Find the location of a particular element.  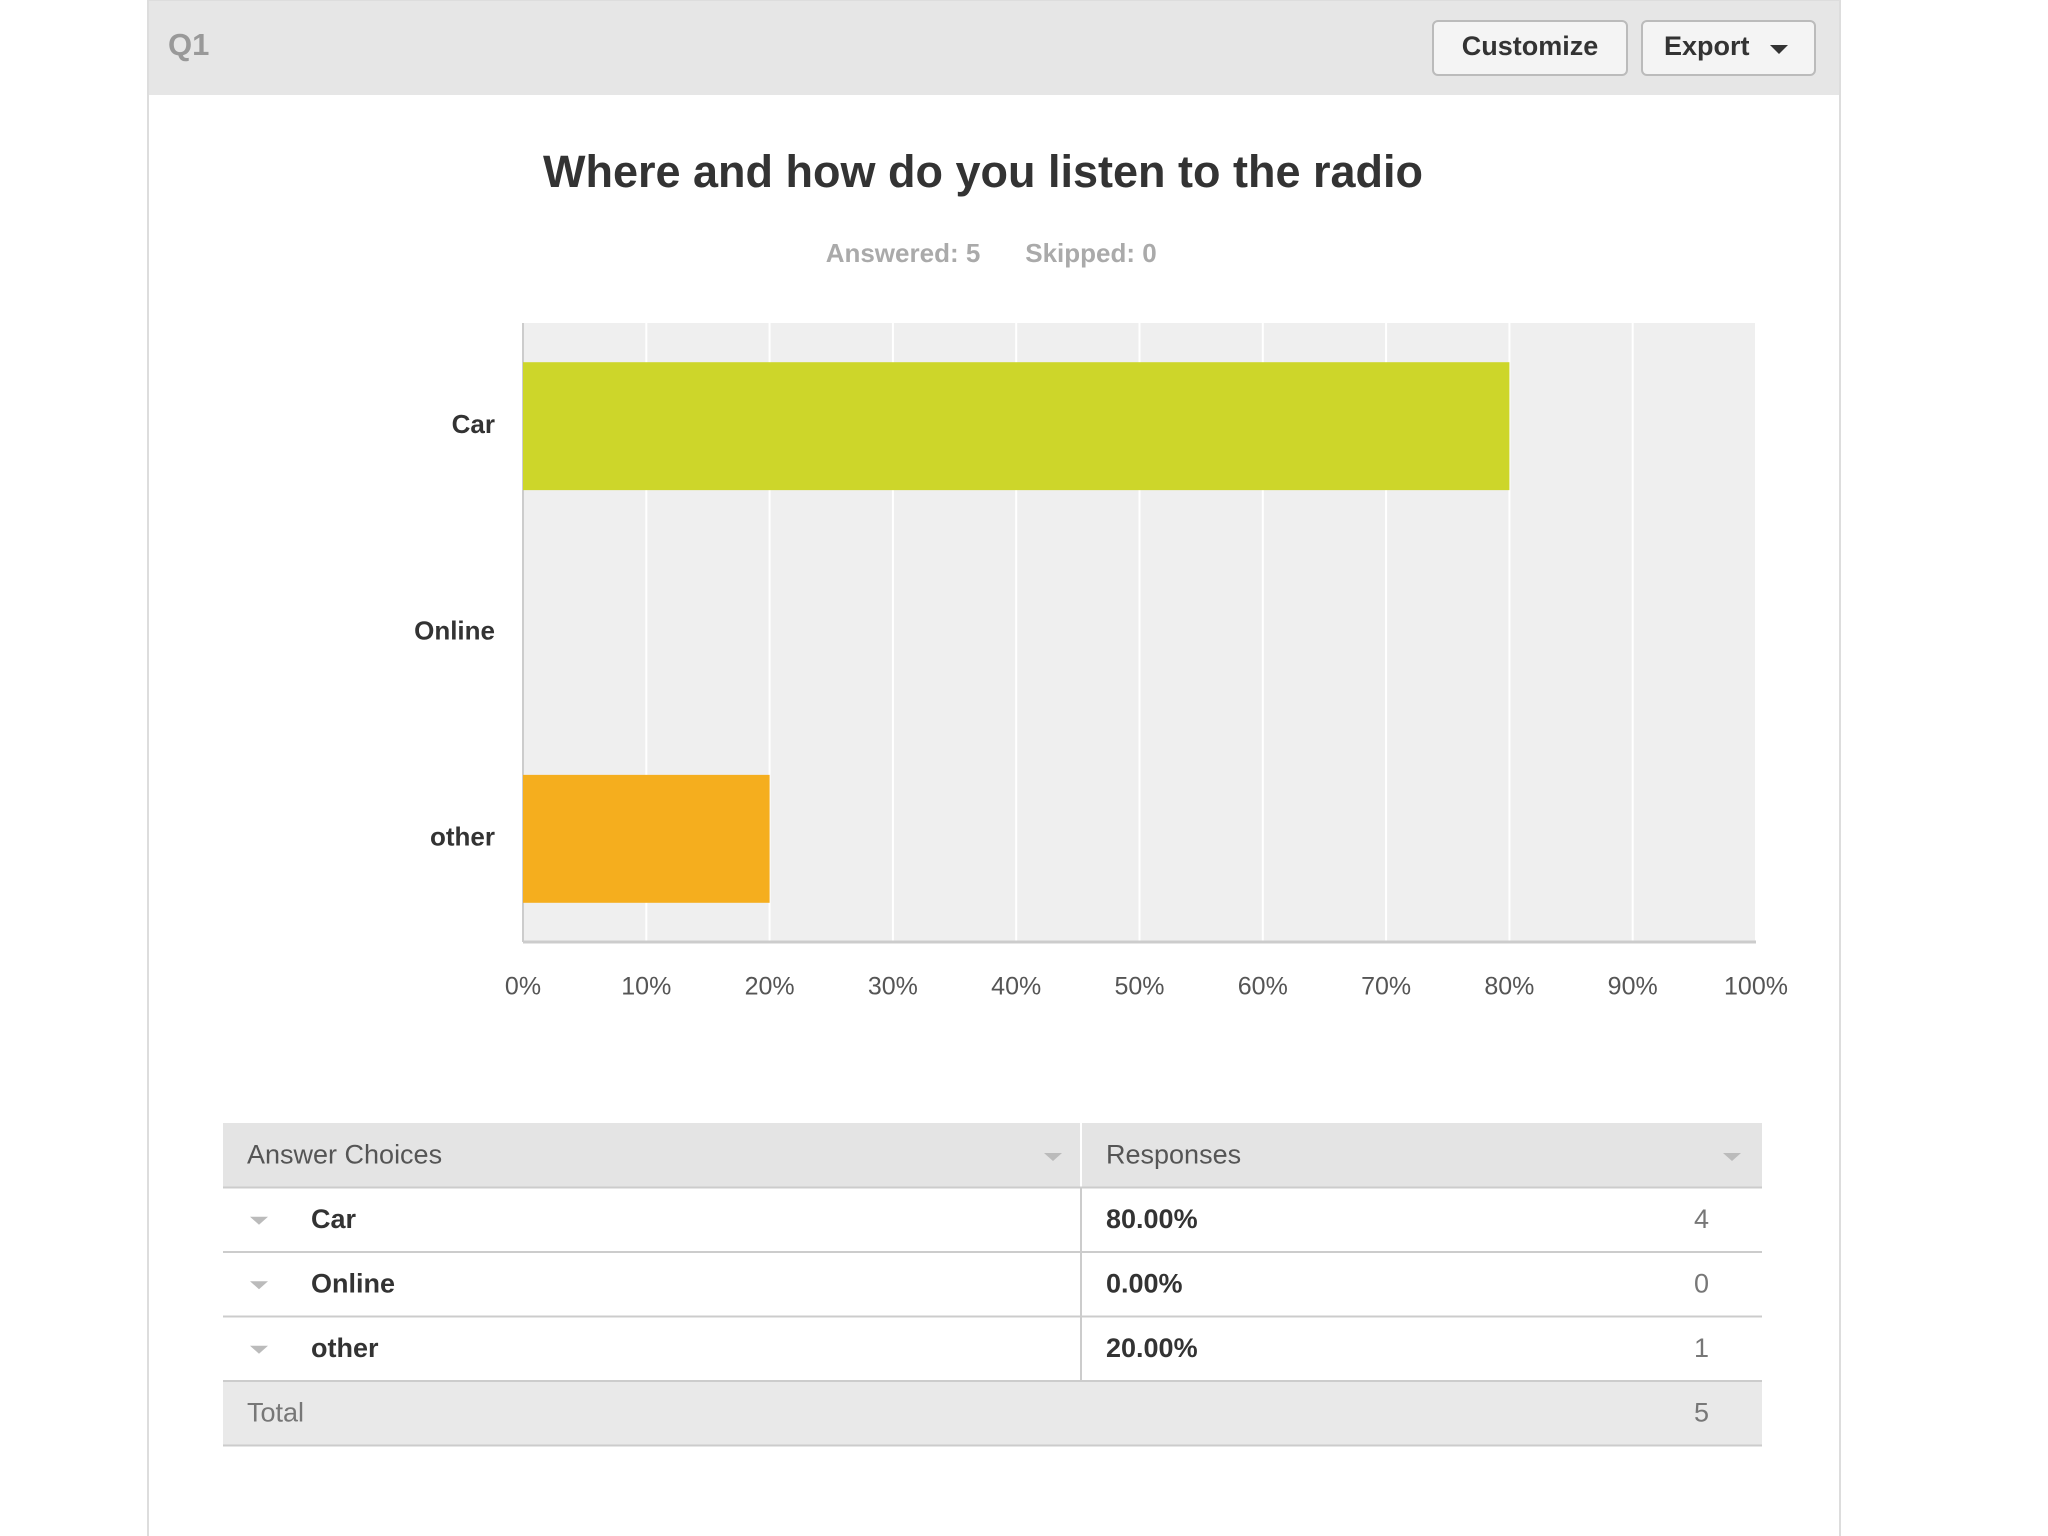

customize-button is located at coordinates (1530, 48).